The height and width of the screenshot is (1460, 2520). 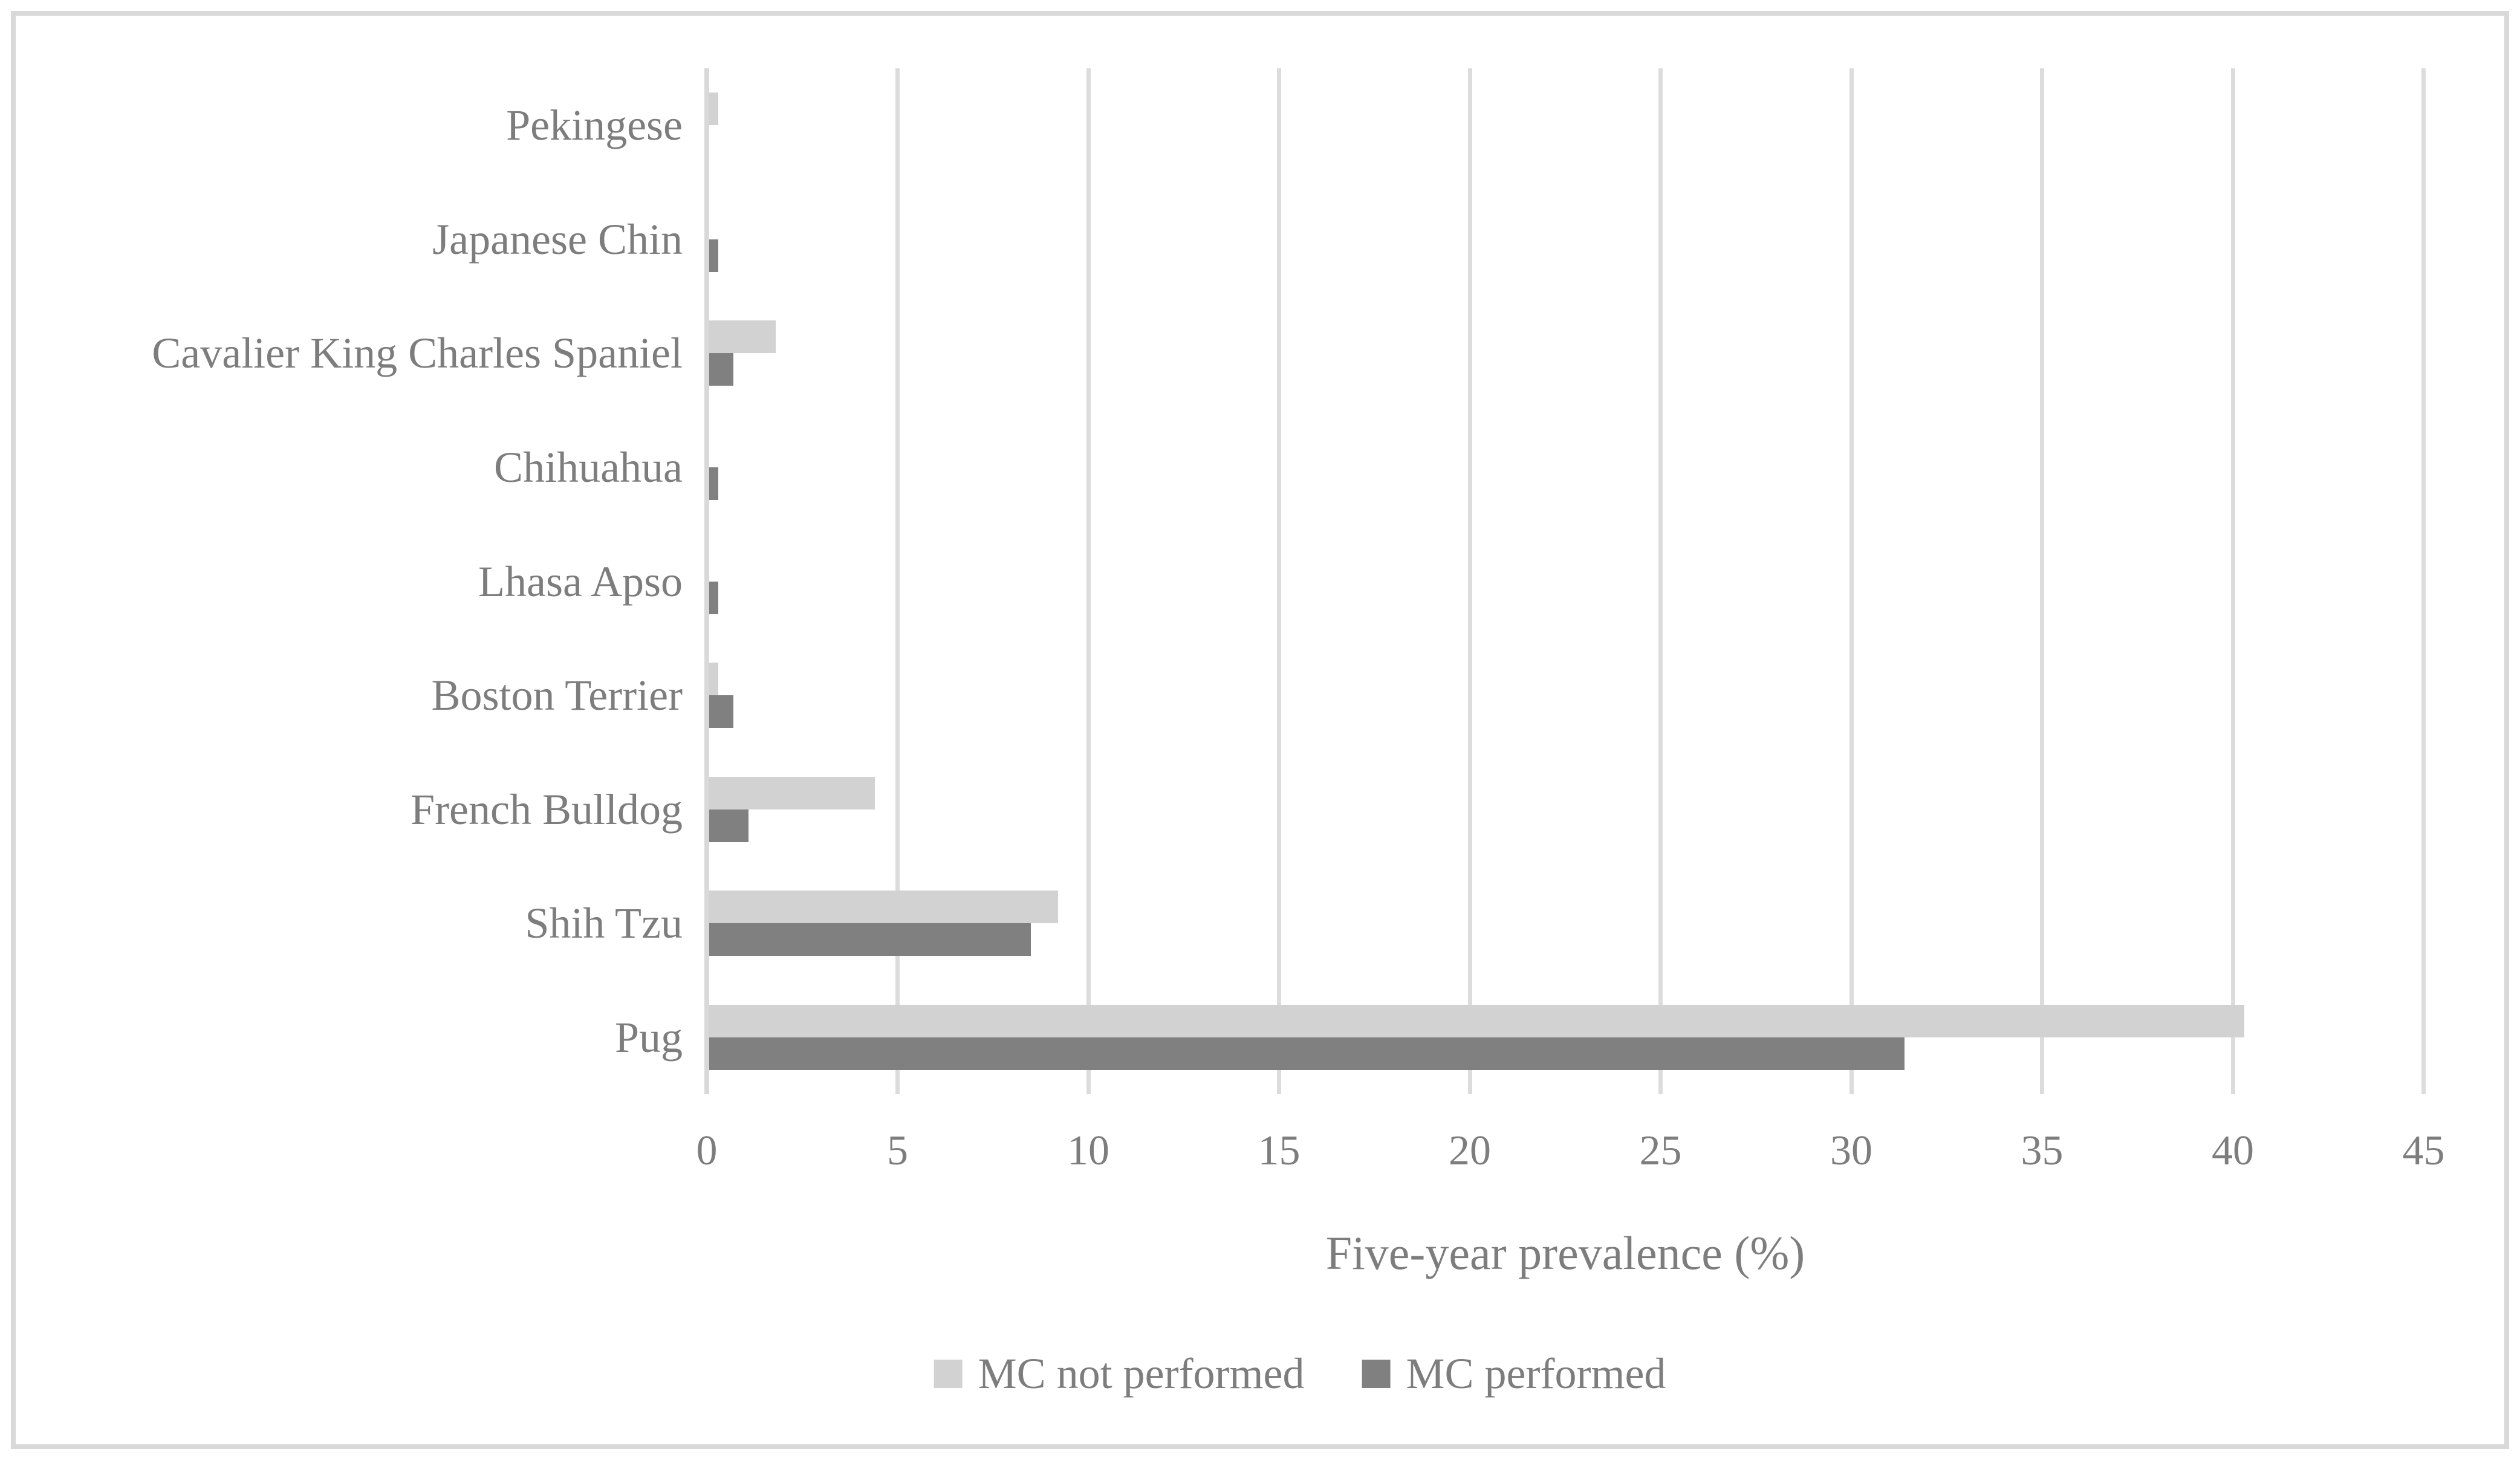 What do you see at coordinates (580, 581) in the screenshot?
I see `category-label-lhasa-apso: Lhasa Apso` at bounding box center [580, 581].